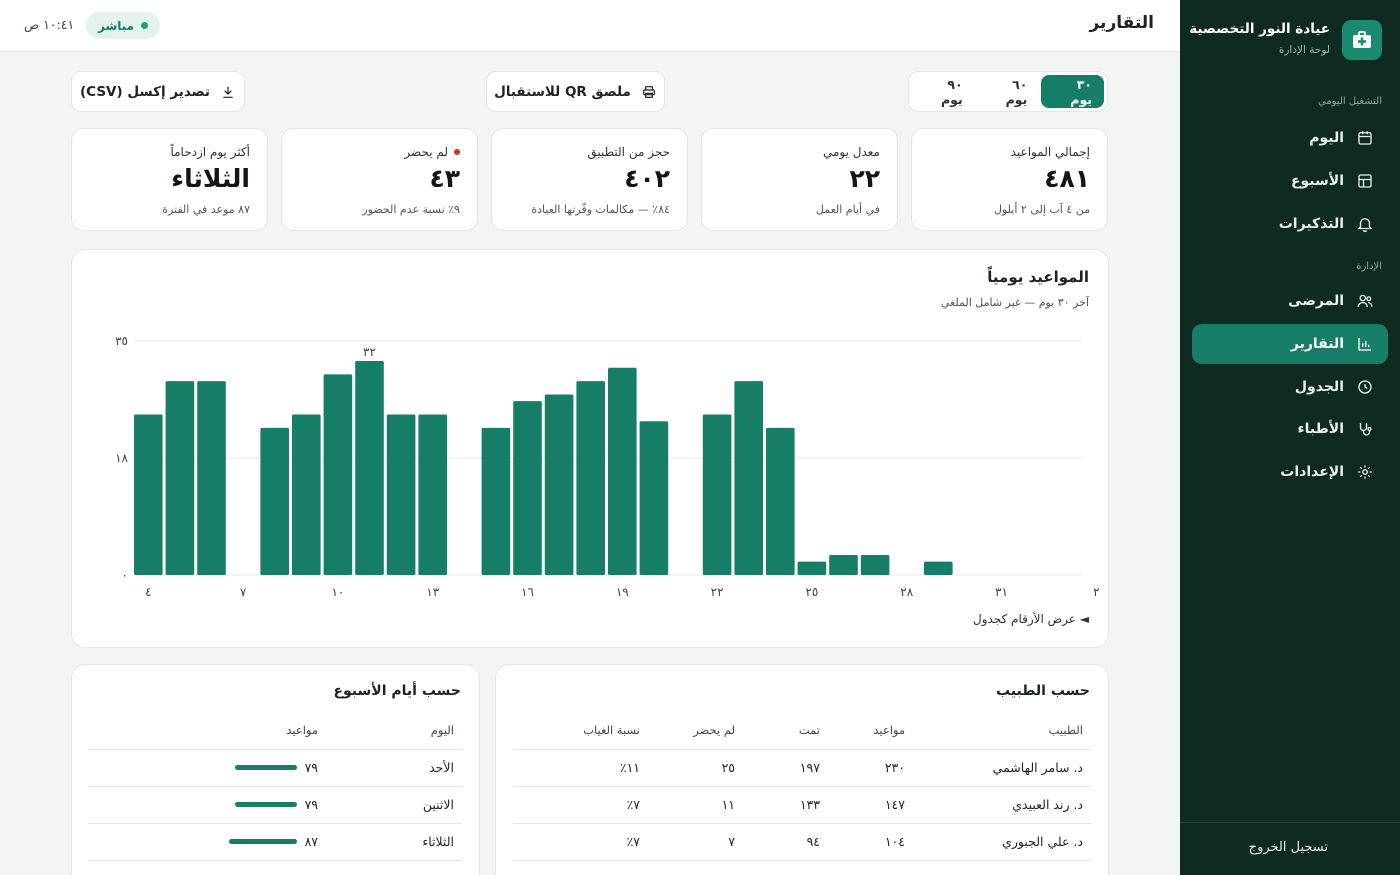 Image resolution: width=1400 pixels, height=875 pixels. What do you see at coordinates (1002, 768) in the screenshot?
I see `doctor-name-cell: د. سامر الهاشمي` at bounding box center [1002, 768].